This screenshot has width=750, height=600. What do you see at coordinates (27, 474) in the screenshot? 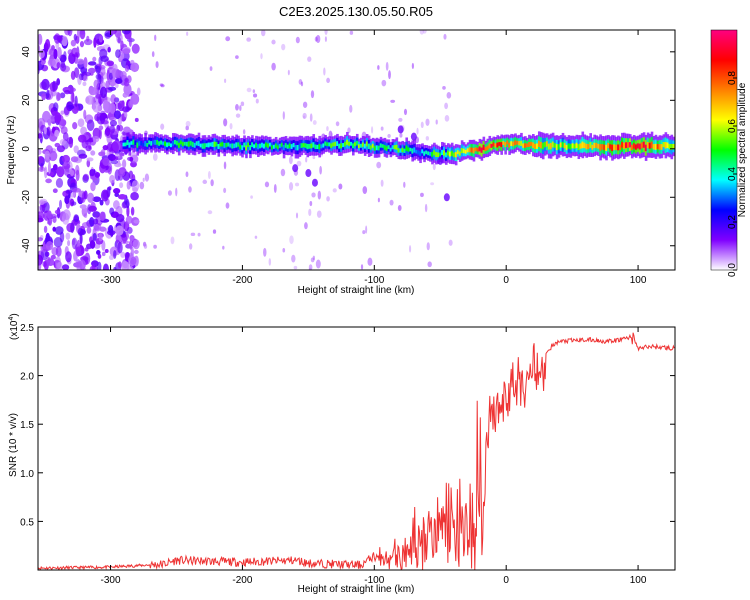
I see `y-tick-label: 1.0` at bounding box center [27, 474].